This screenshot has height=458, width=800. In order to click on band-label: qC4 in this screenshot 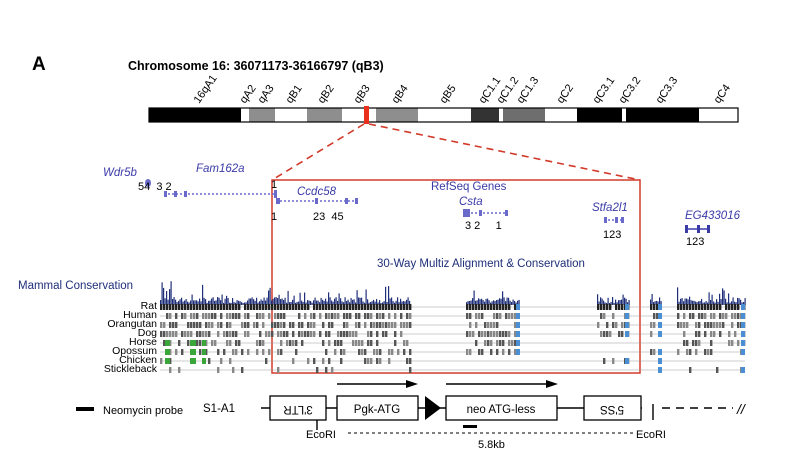, I will do `click(722, 93)`.